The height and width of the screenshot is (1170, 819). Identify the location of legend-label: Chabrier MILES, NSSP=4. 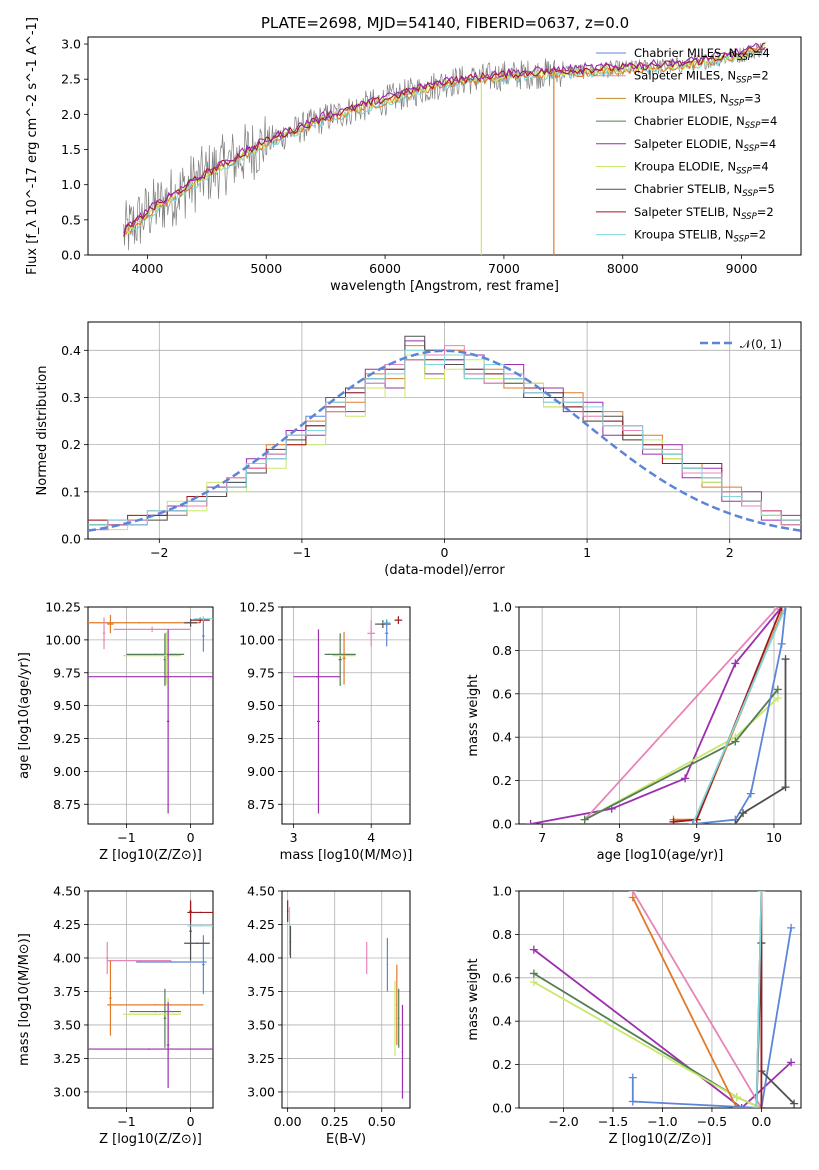
(702, 54).